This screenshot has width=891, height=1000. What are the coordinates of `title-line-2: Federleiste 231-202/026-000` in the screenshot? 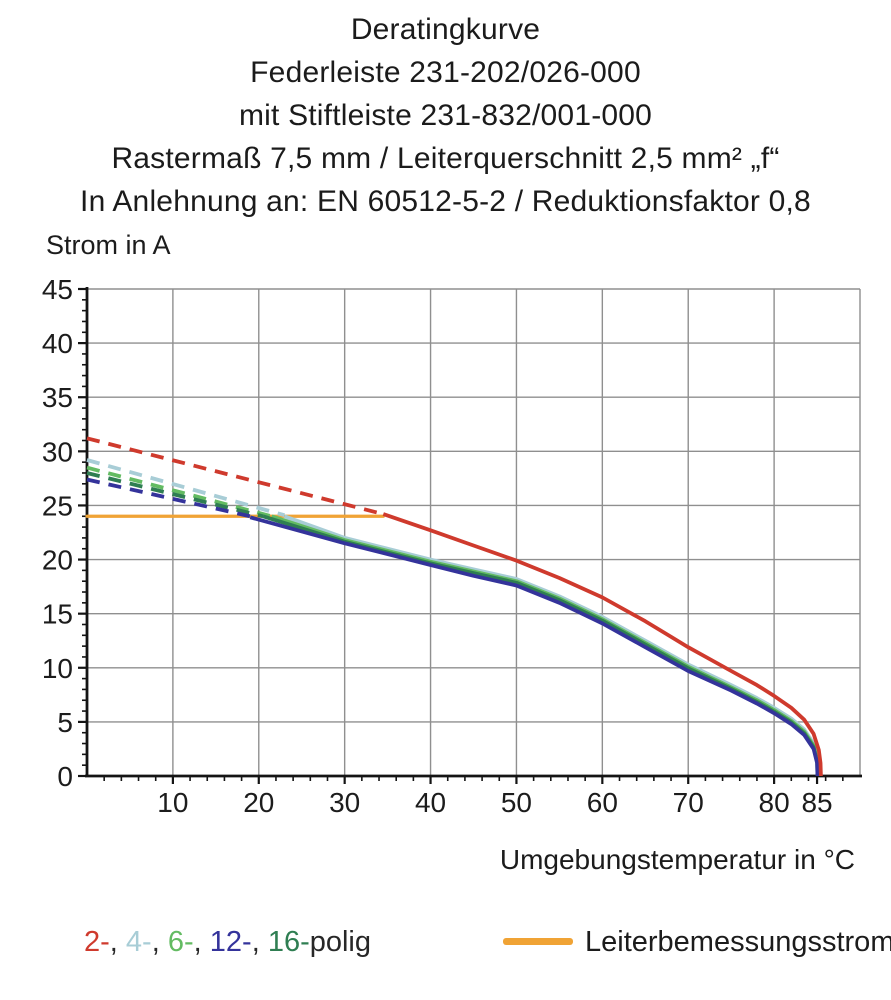 It's located at (445, 72).